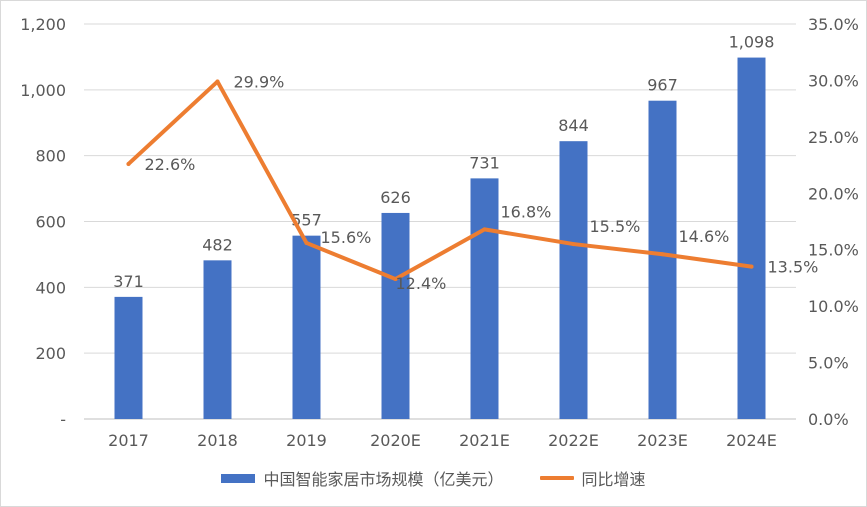 The image size is (867, 507). I want to click on y-tick-left: 400, so click(50, 287).